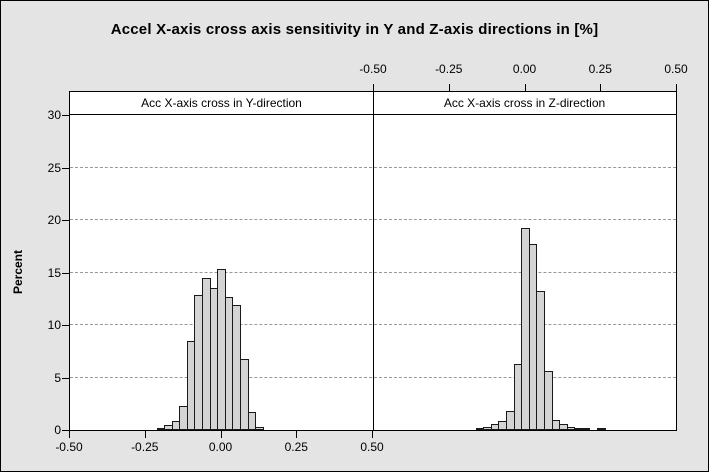  What do you see at coordinates (373, 69) in the screenshot?
I see `x-tick-label-top: -0.50` at bounding box center [373, 69].